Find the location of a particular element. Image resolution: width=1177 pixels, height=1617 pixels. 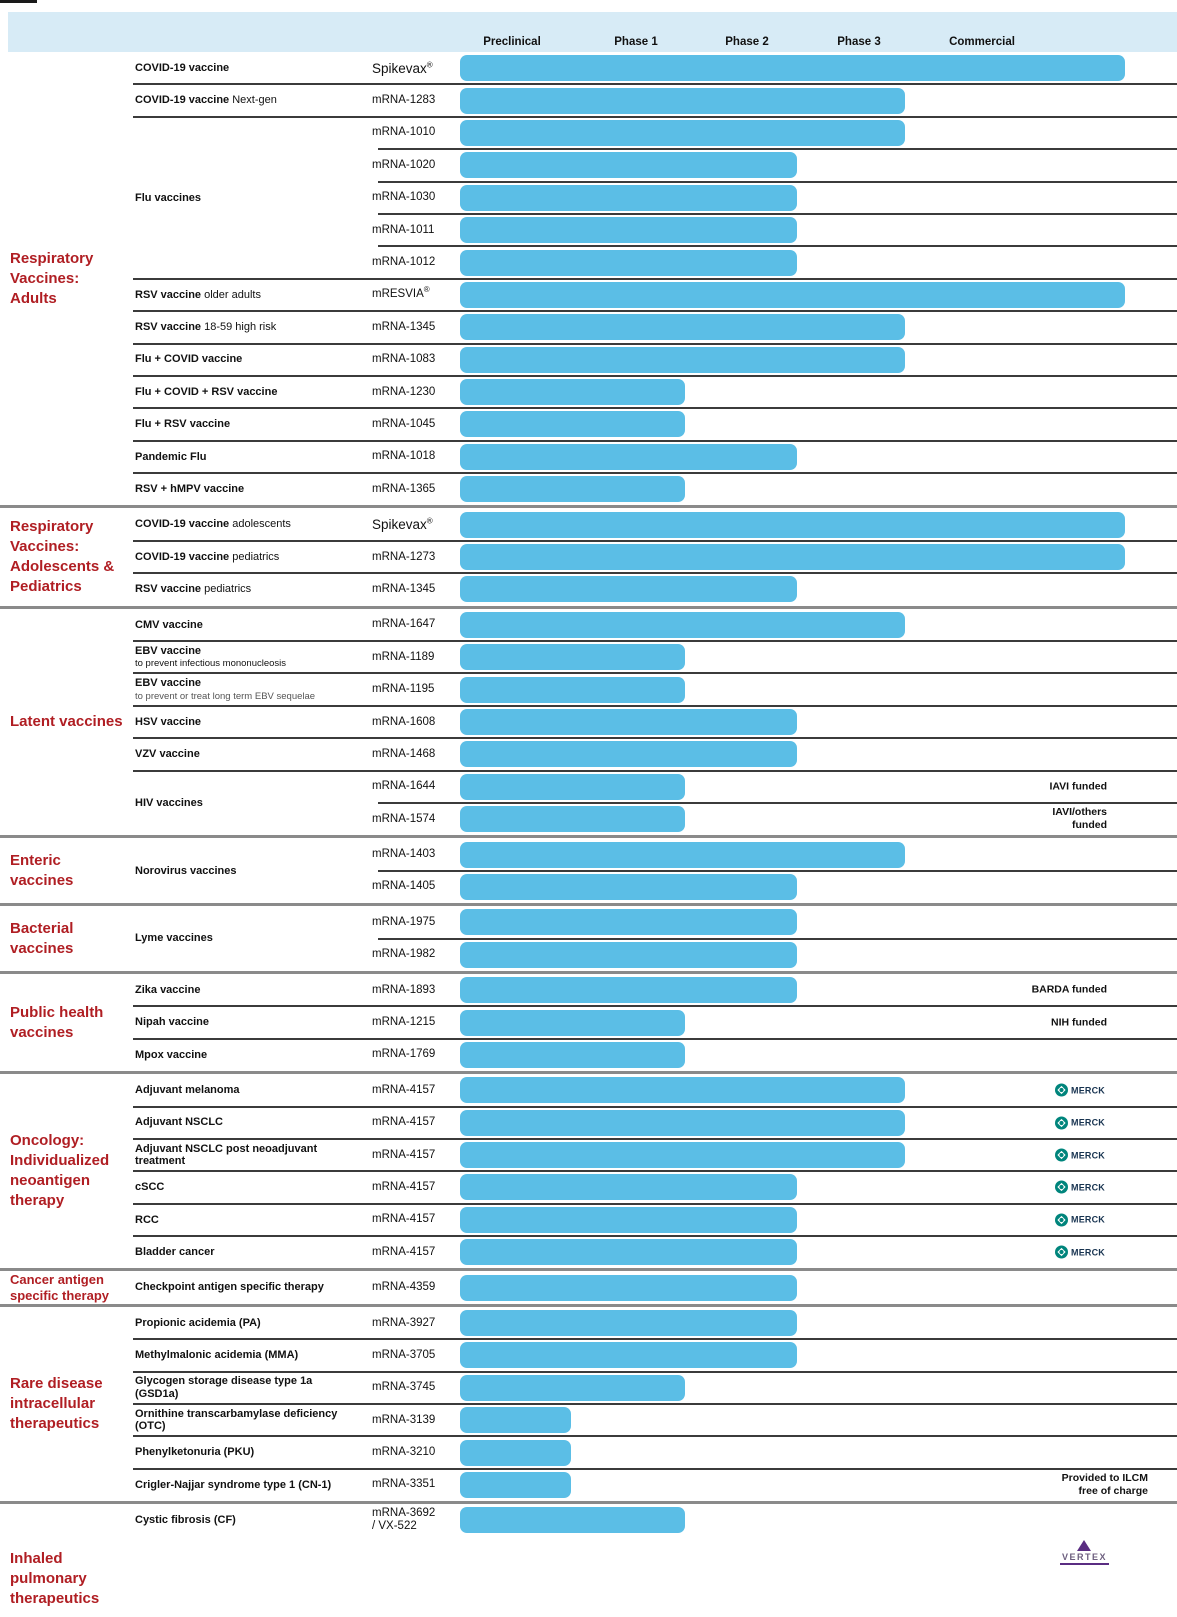

phase-bar-preclinical is located at coordinates (515, 1484).